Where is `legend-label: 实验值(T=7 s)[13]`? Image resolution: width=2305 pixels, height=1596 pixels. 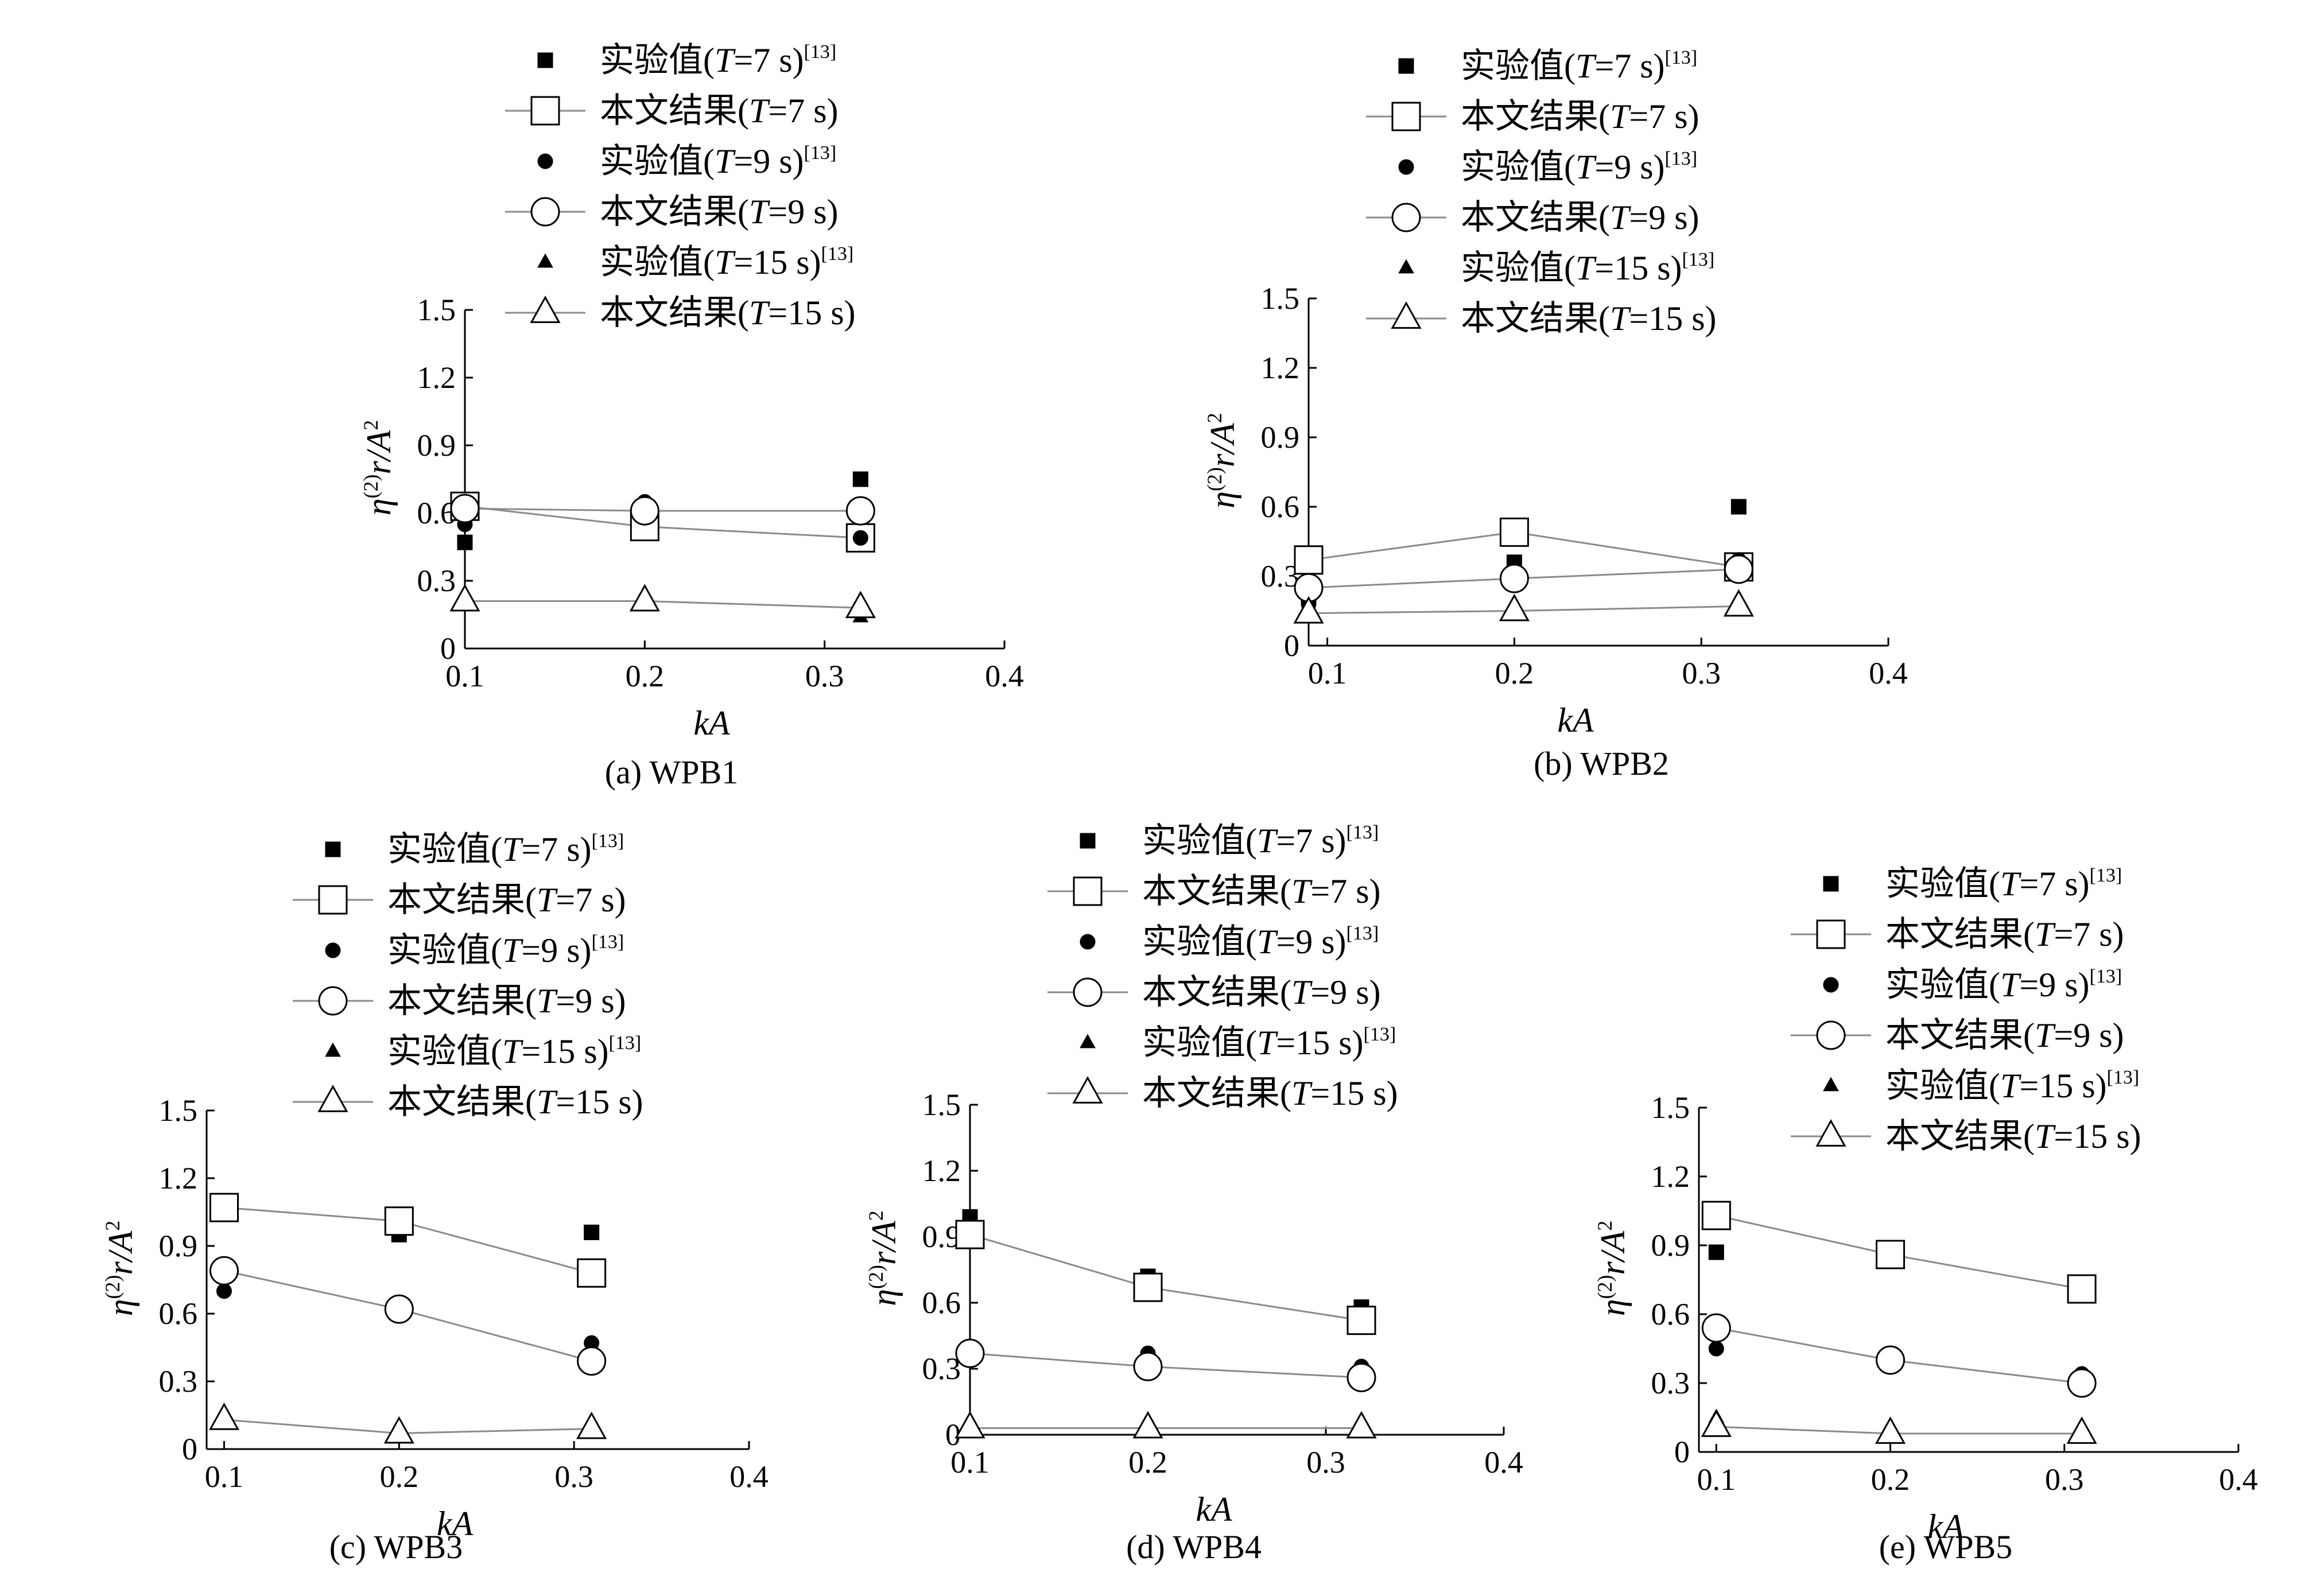
legend-label: 实验值(T=7 s)[13] is located at coordinates (1579, 66).